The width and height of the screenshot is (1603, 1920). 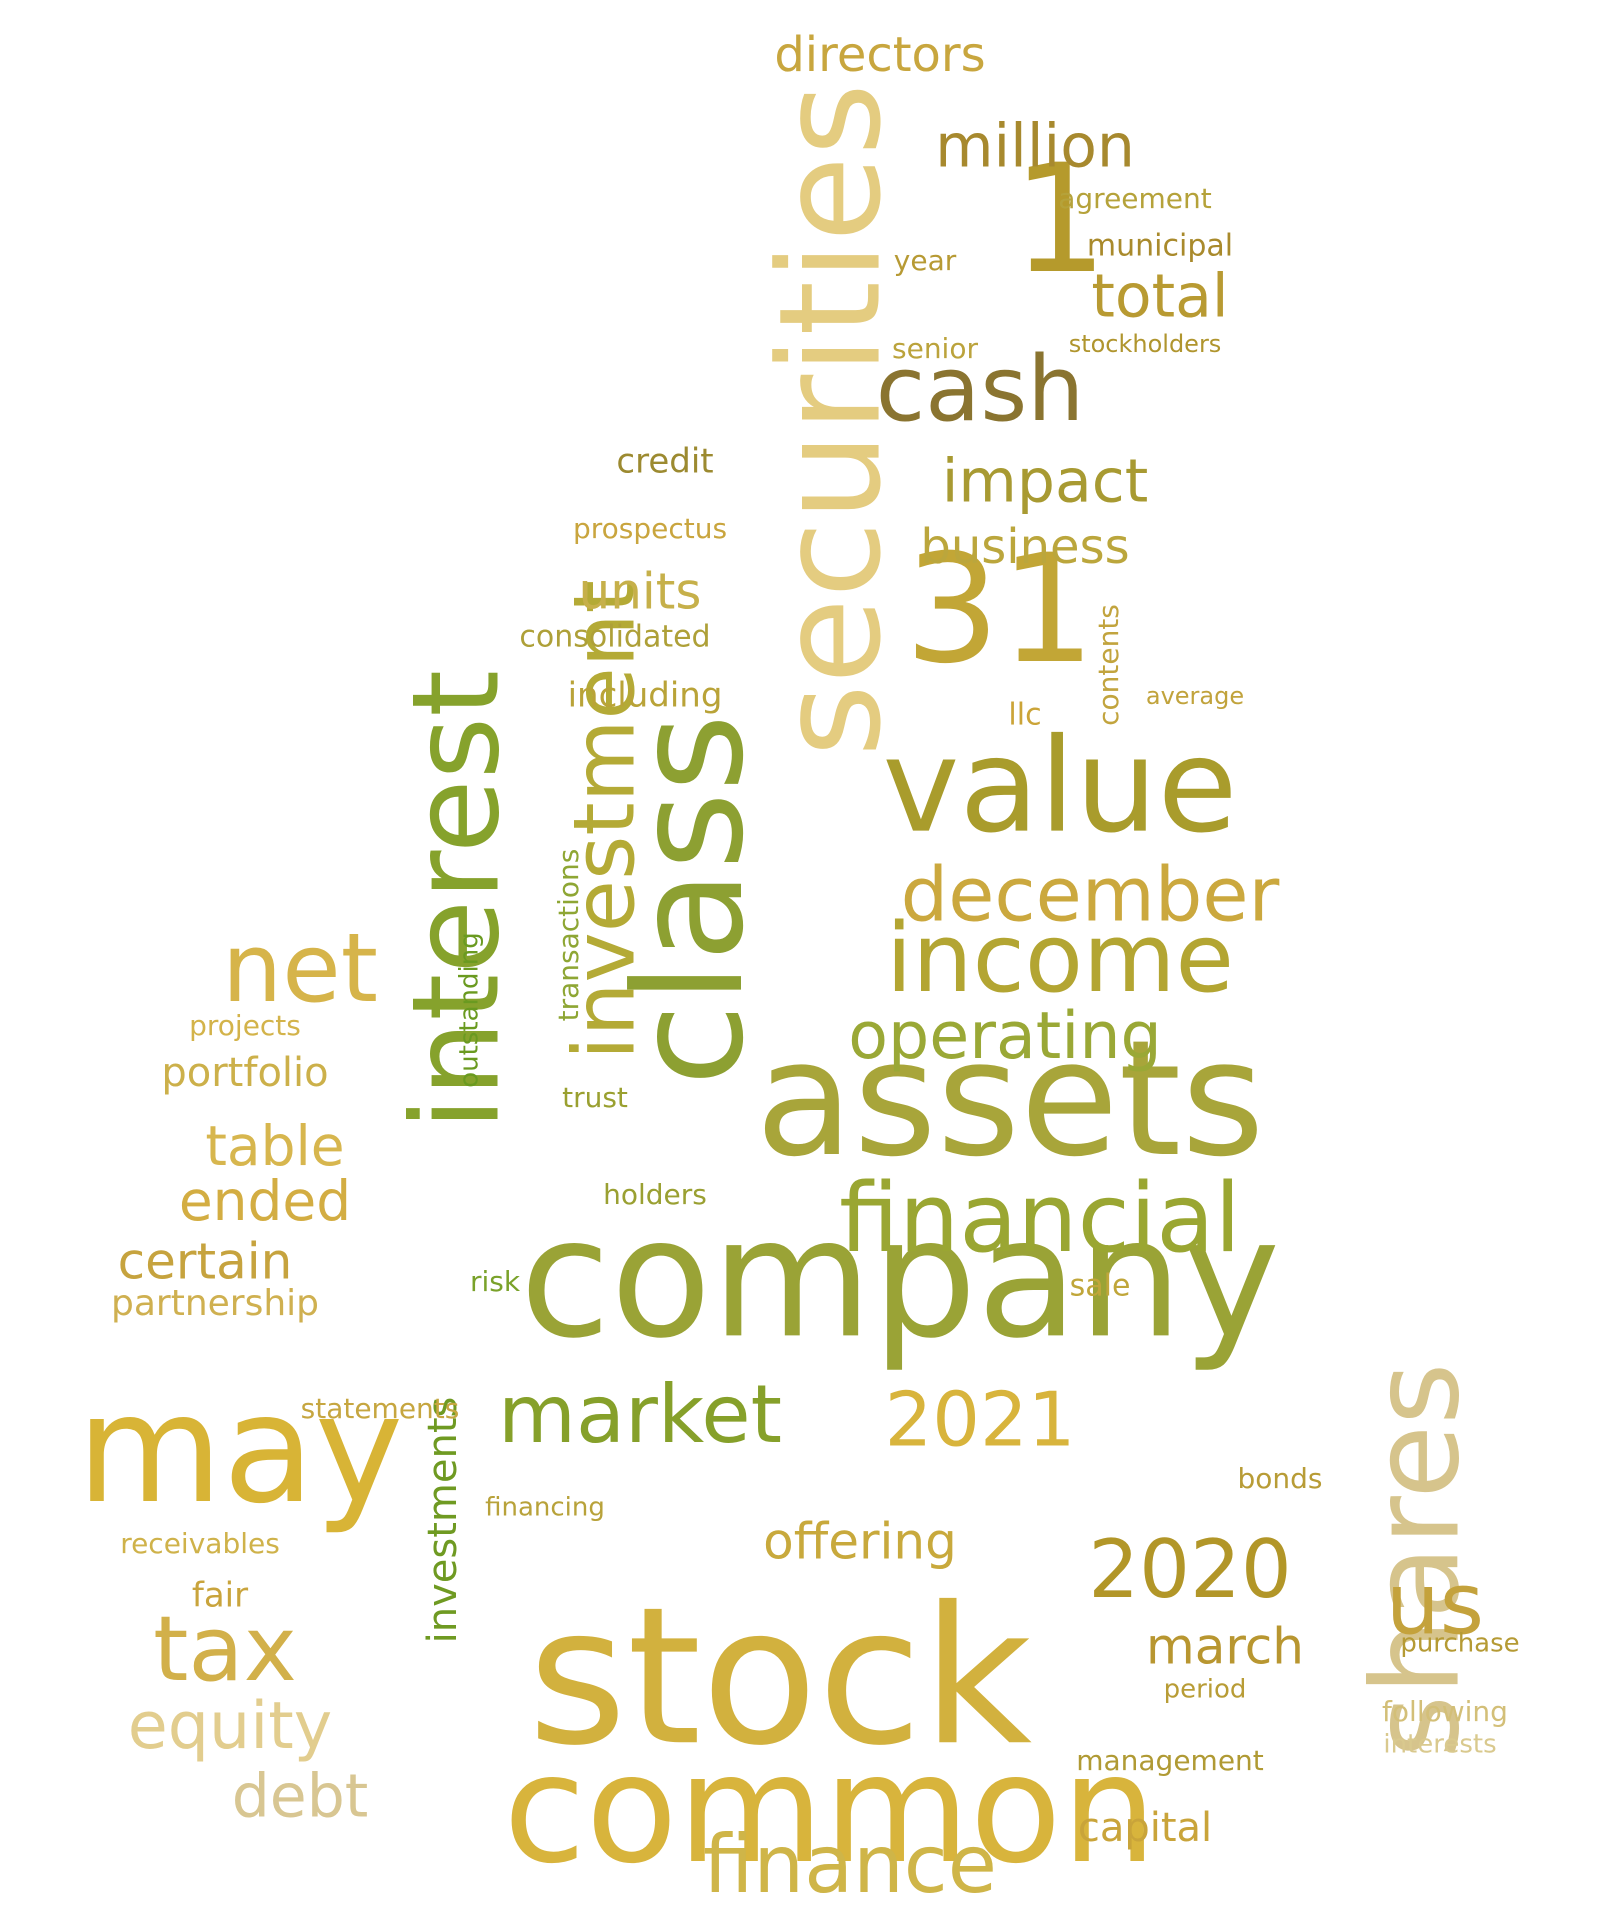 I want to click on word-company: company, so click(x=900, y=1278).